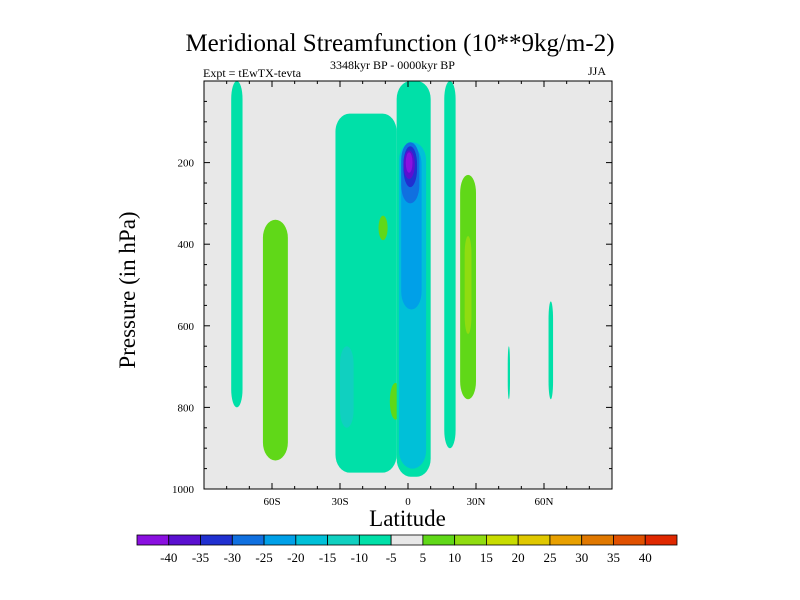 The width and height of the screenshot is (800, 600). What do you see at coordinates (409, 162) in the screenshot?
I see `contour-region-equator-core4` at bounding box center [409, 162].